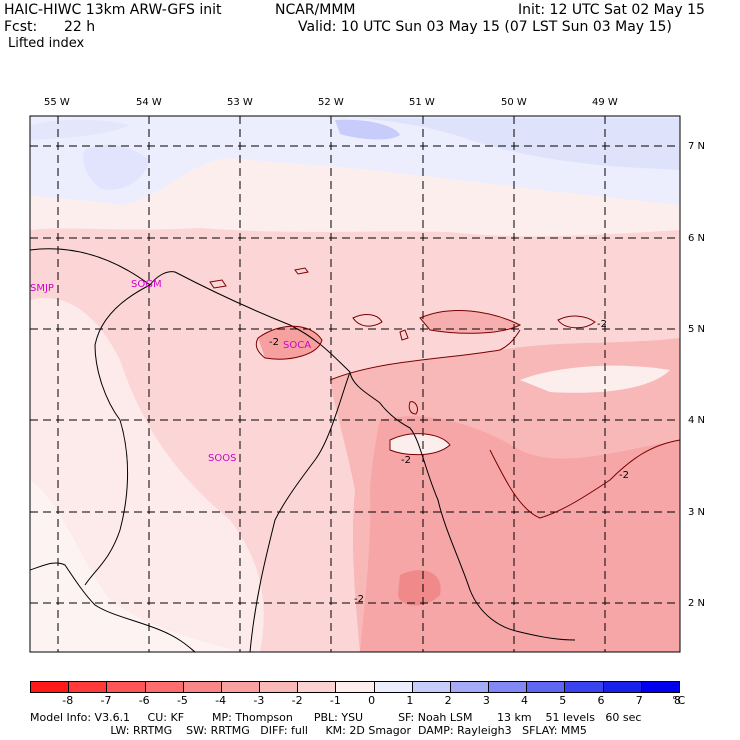 The image size is (740, 740). Describe the element at coordinates (240, 102) in the screenshot. I see `lon-label: 53 W` at that location.